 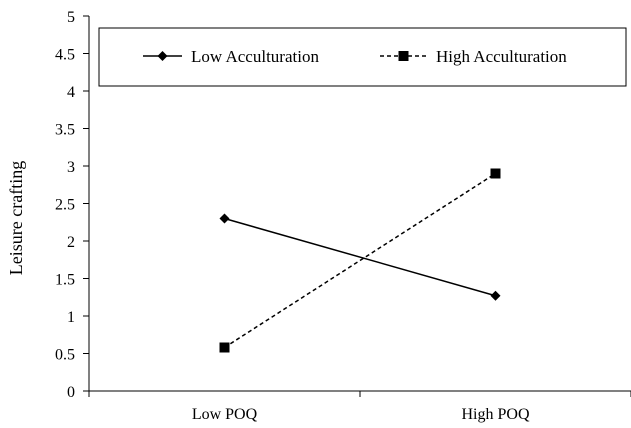 I want to click on x-axis-ticks: Low POQ High POQ, so click(x=359, y=407).